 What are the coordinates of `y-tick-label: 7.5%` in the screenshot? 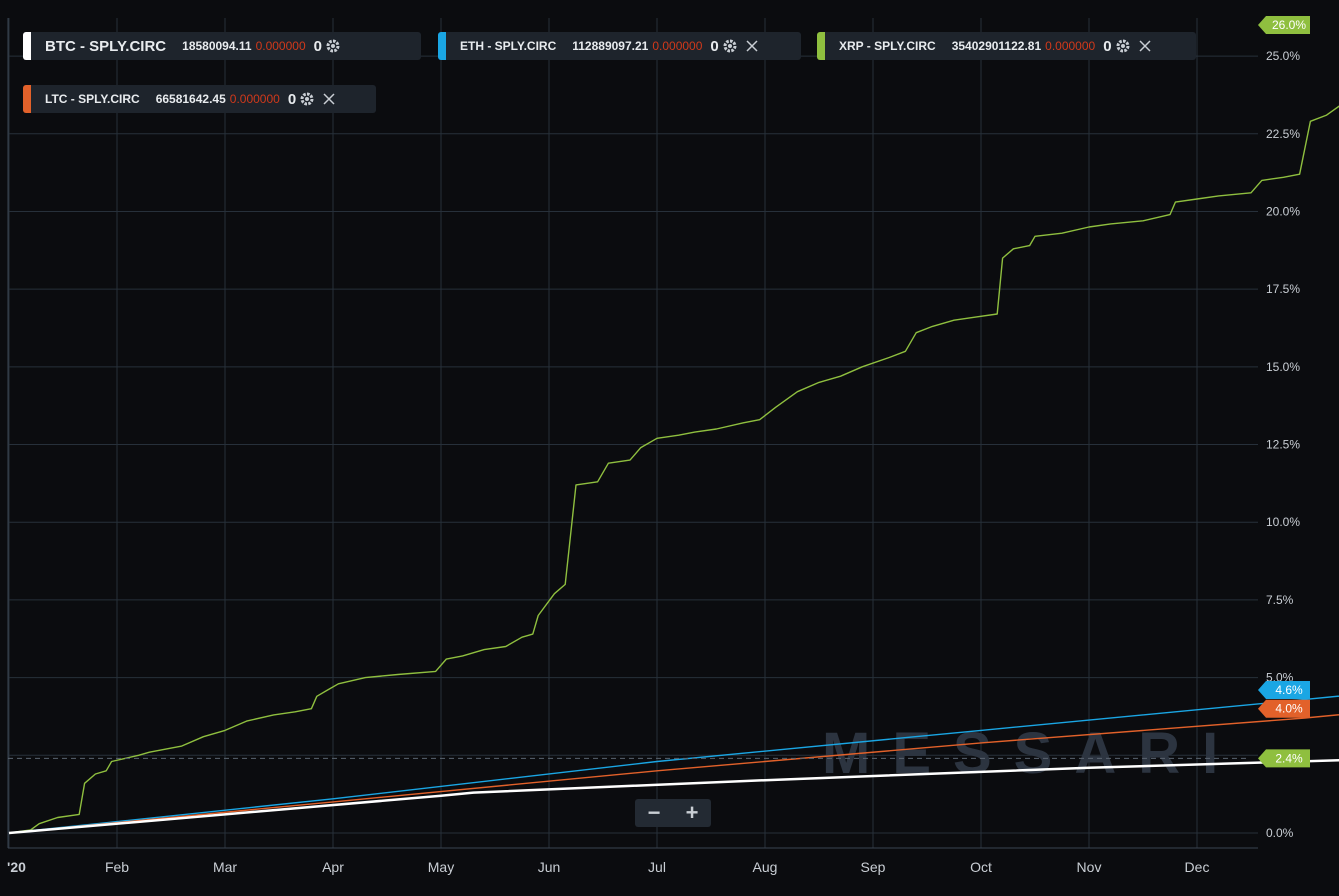 It's located at (1280, 600).